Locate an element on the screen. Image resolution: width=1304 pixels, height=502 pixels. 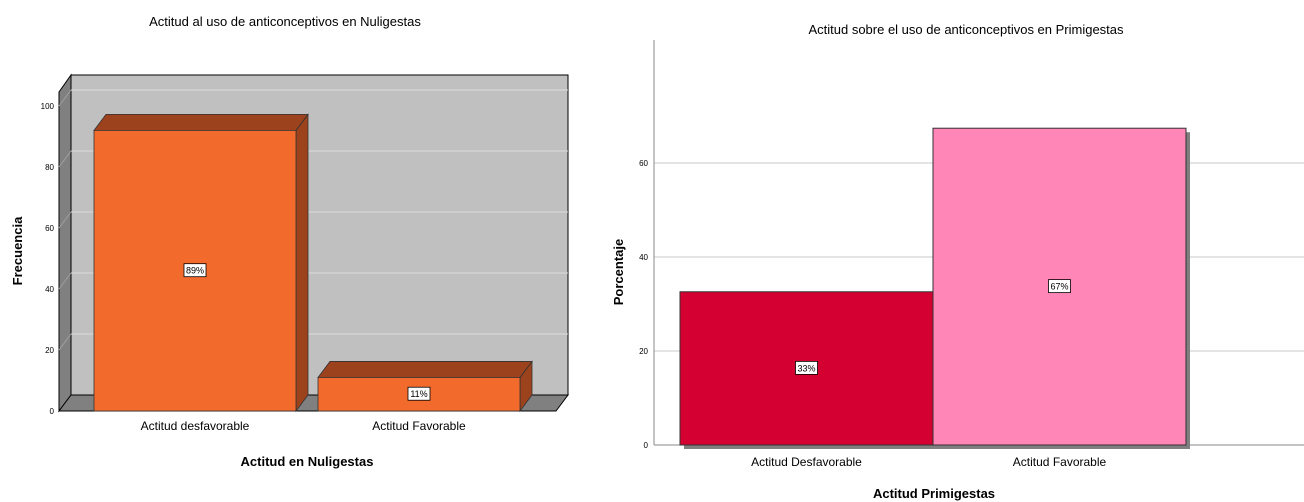
bar is located at coordinates (195, 270).